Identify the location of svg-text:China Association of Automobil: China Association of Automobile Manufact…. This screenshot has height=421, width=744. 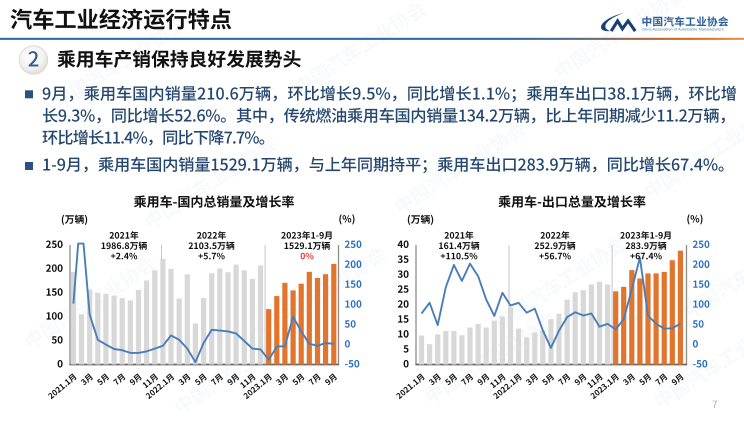
(683, 30).